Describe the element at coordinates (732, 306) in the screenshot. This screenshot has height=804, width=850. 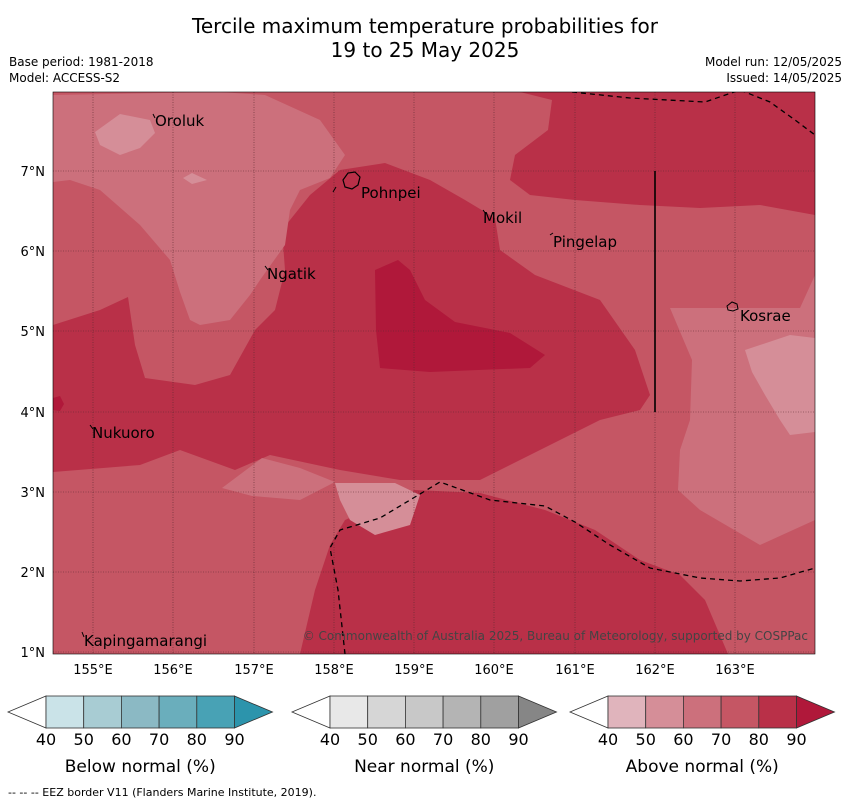
I see `kosrae-island` at that location.